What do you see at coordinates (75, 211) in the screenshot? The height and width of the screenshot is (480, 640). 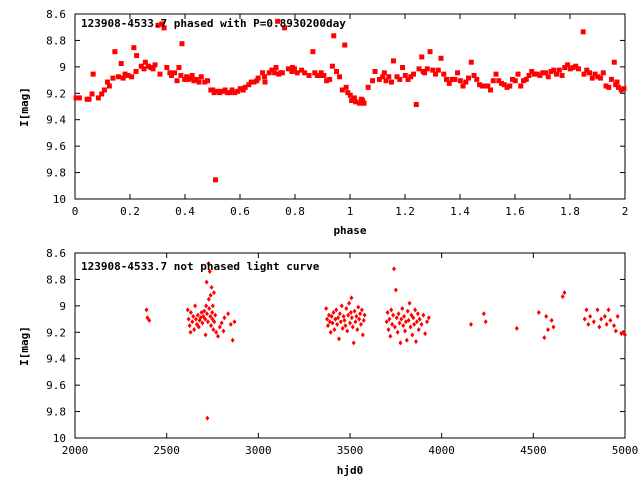 I see `phased-x-tick-label: 0` at bounding box center [75, 211].